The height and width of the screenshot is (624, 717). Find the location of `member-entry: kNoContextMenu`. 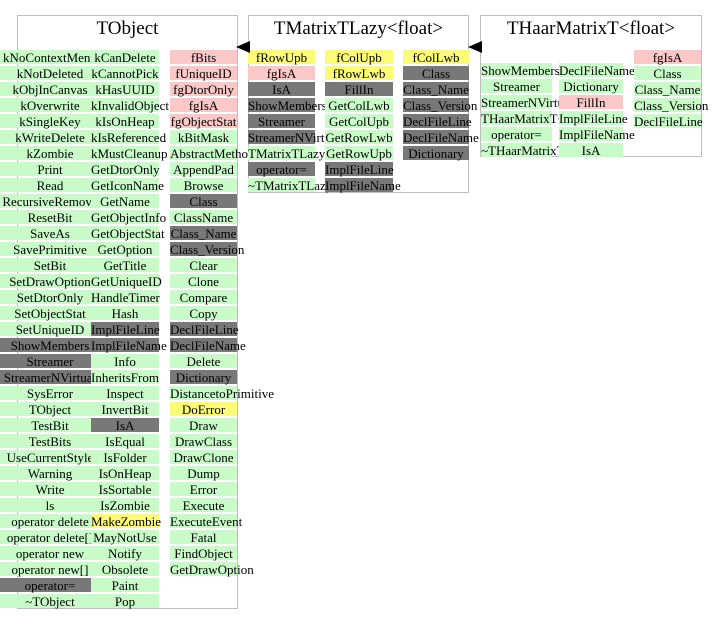

member-entry: kNoContextMenu is located at coordinates (50, 57).